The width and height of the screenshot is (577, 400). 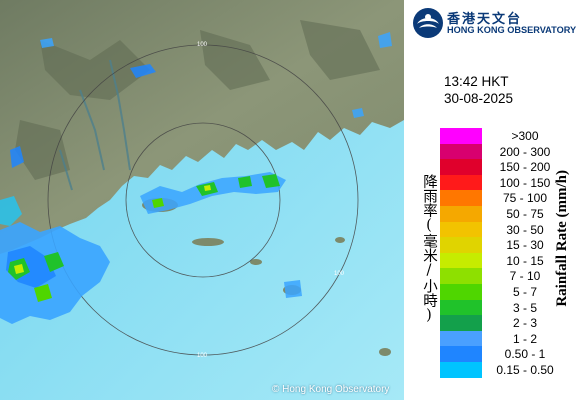 I want to click on observation-date: 30-08-2025, so click(x=479, y=98).